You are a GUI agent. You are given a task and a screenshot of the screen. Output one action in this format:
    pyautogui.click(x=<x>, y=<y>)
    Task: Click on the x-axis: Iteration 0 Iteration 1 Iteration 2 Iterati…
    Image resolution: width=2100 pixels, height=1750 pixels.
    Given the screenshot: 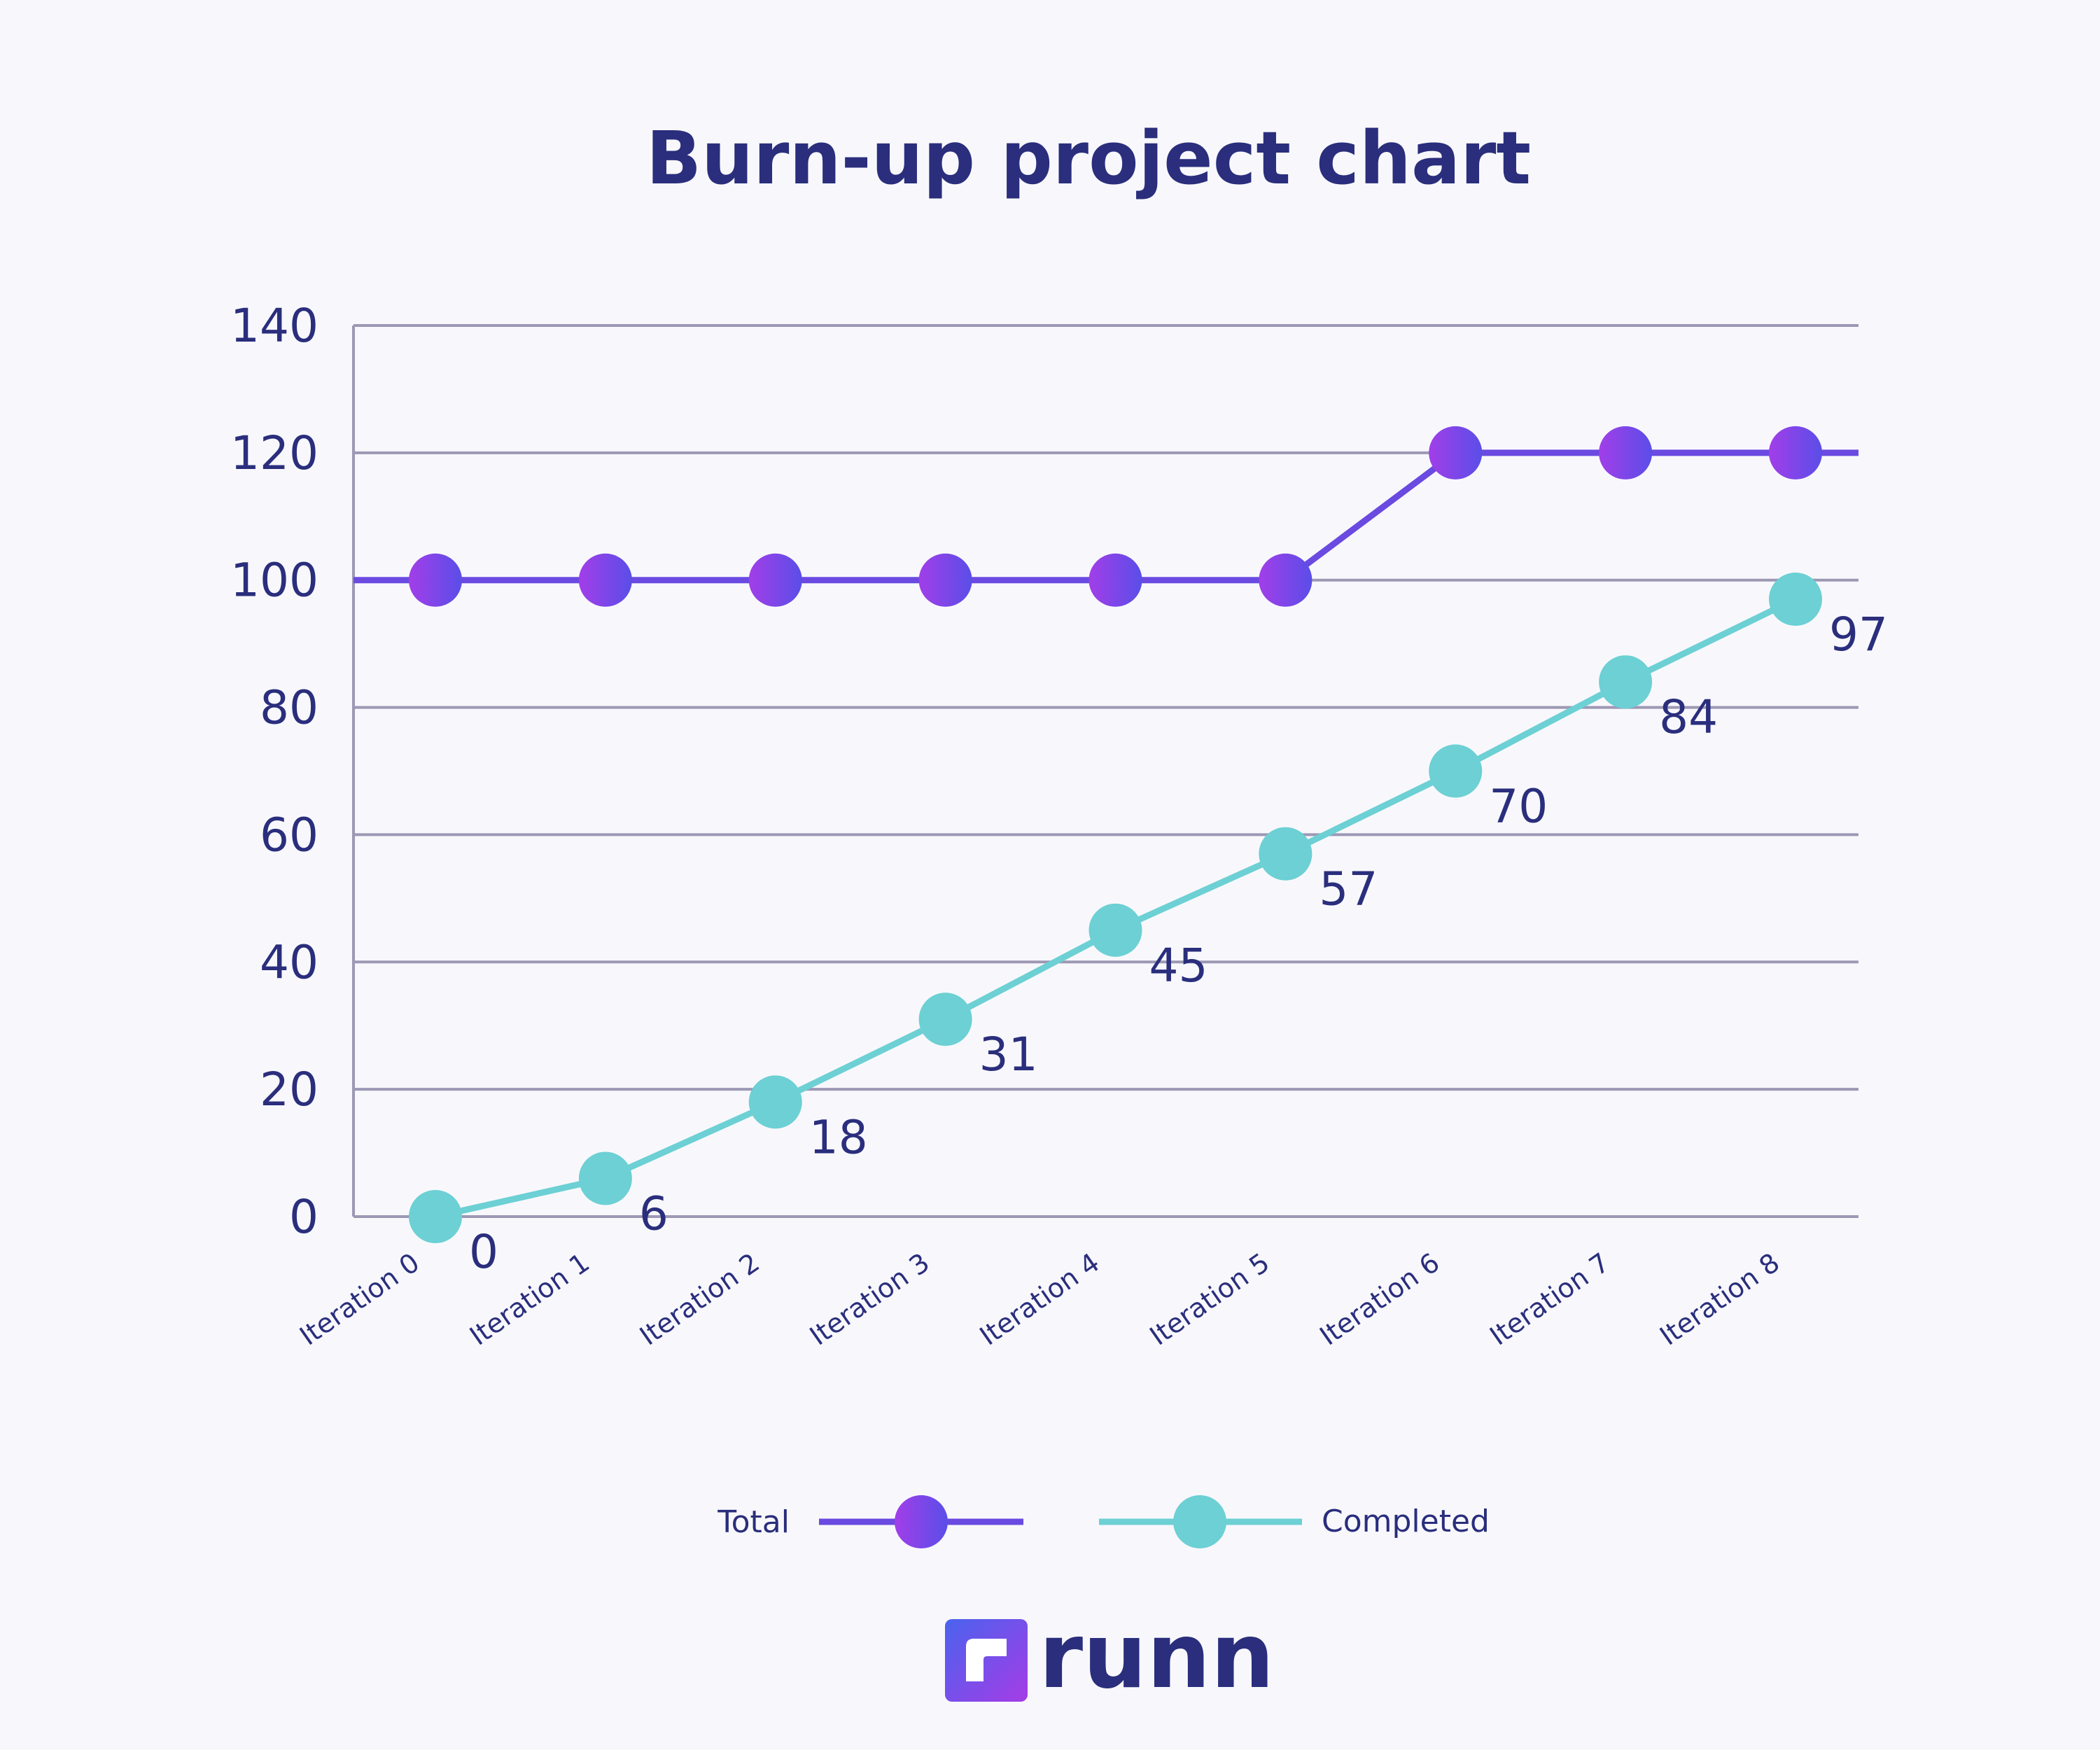 What is the action you would take?
    pyautogui.click(x=1039, y=1299)
    